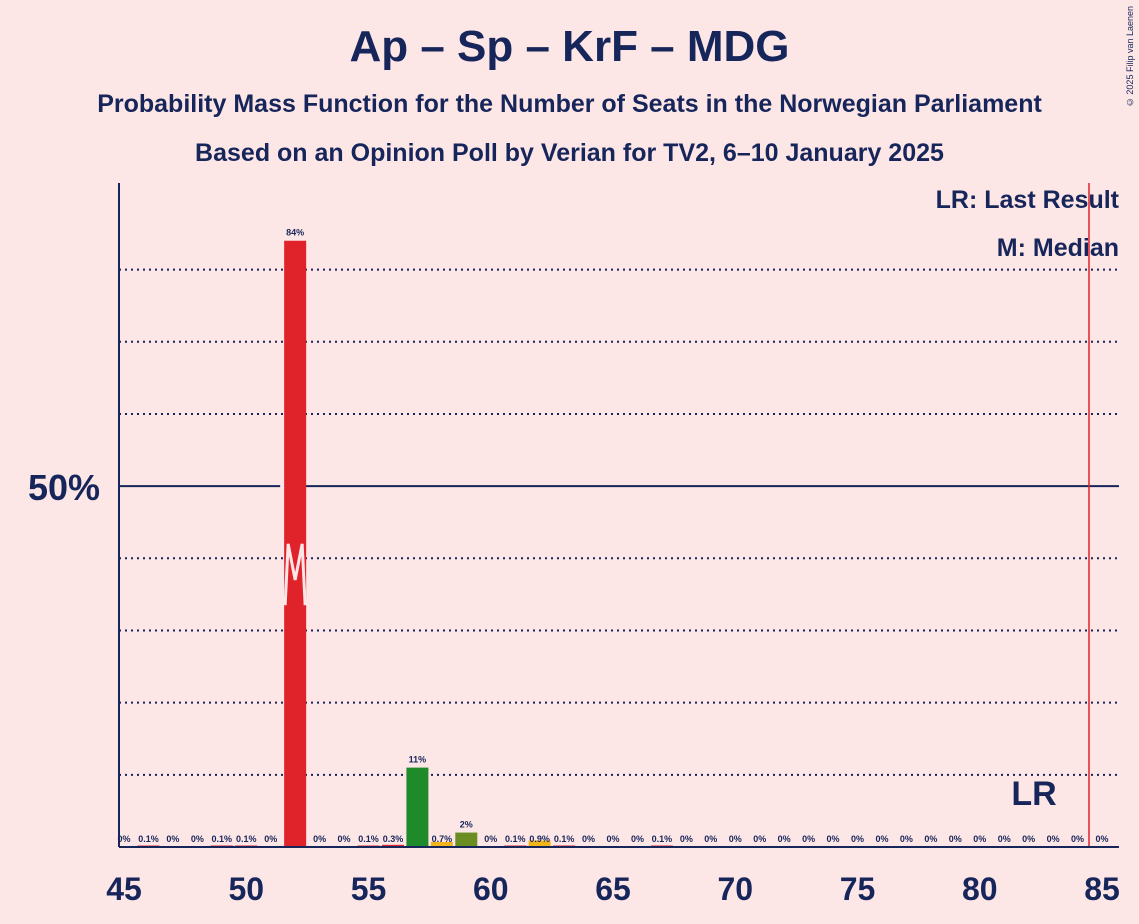 This screenshot has height=924, width=1139. What do you see at coordinates (1057, 248) in the screenshot?
I see `legend-median: M: Median` at bounding box center [1057, 248].